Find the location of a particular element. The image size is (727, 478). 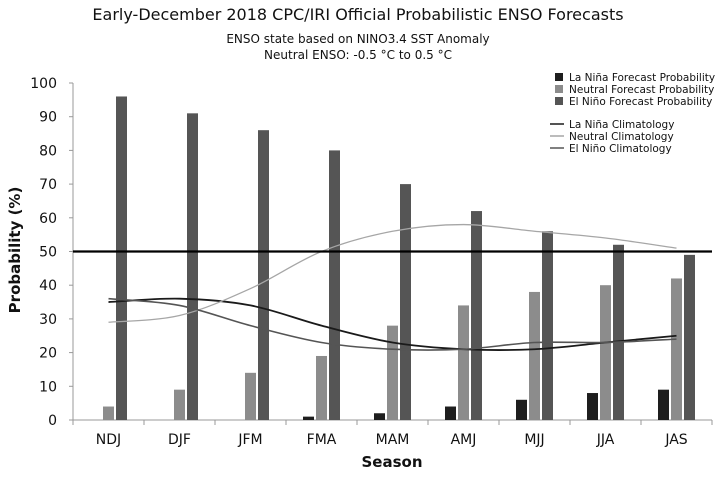

x-tick-label: JAS is located at coordinates (675, 440).